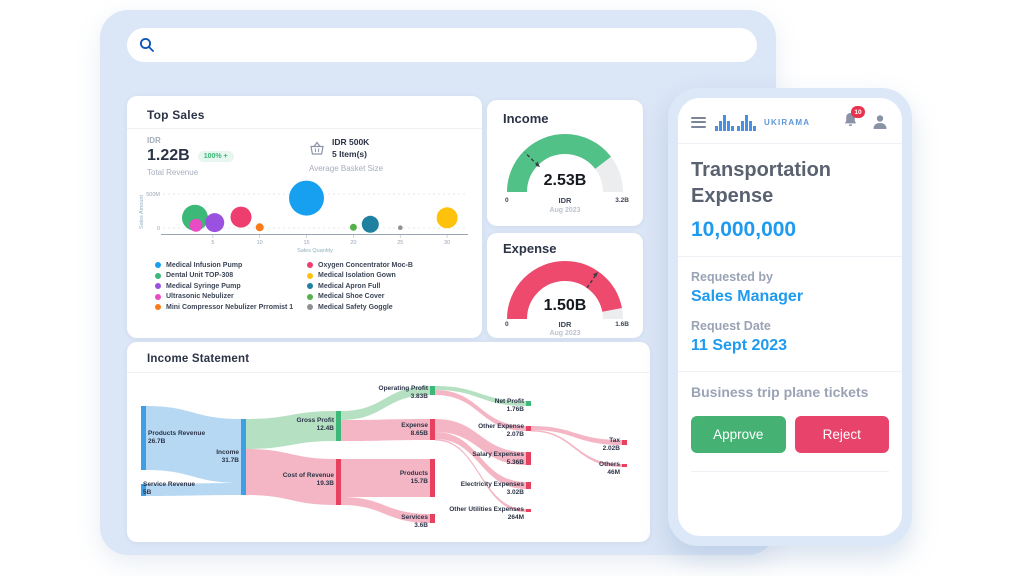 This screenshot has width=1024, height=576. What do you see at coordinates (732, 277) in the screenshot?
I see `requested-by-label: Requested by` at bounding box center [732, 277].